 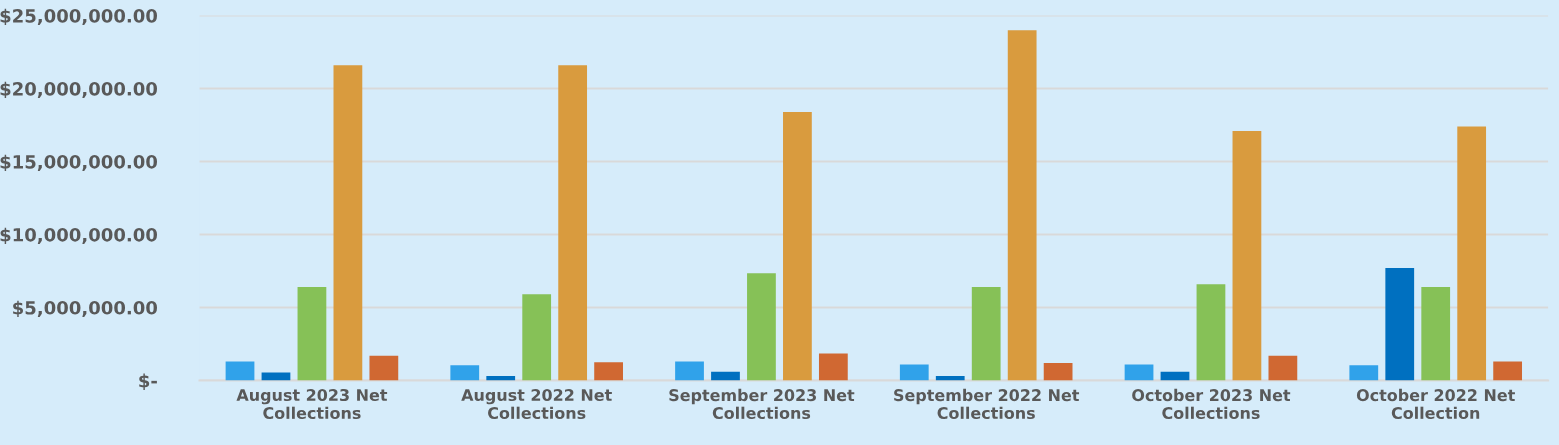 I want to click on x-tick-label: October 2023 Net Collections, so click(x=1211, y=404).